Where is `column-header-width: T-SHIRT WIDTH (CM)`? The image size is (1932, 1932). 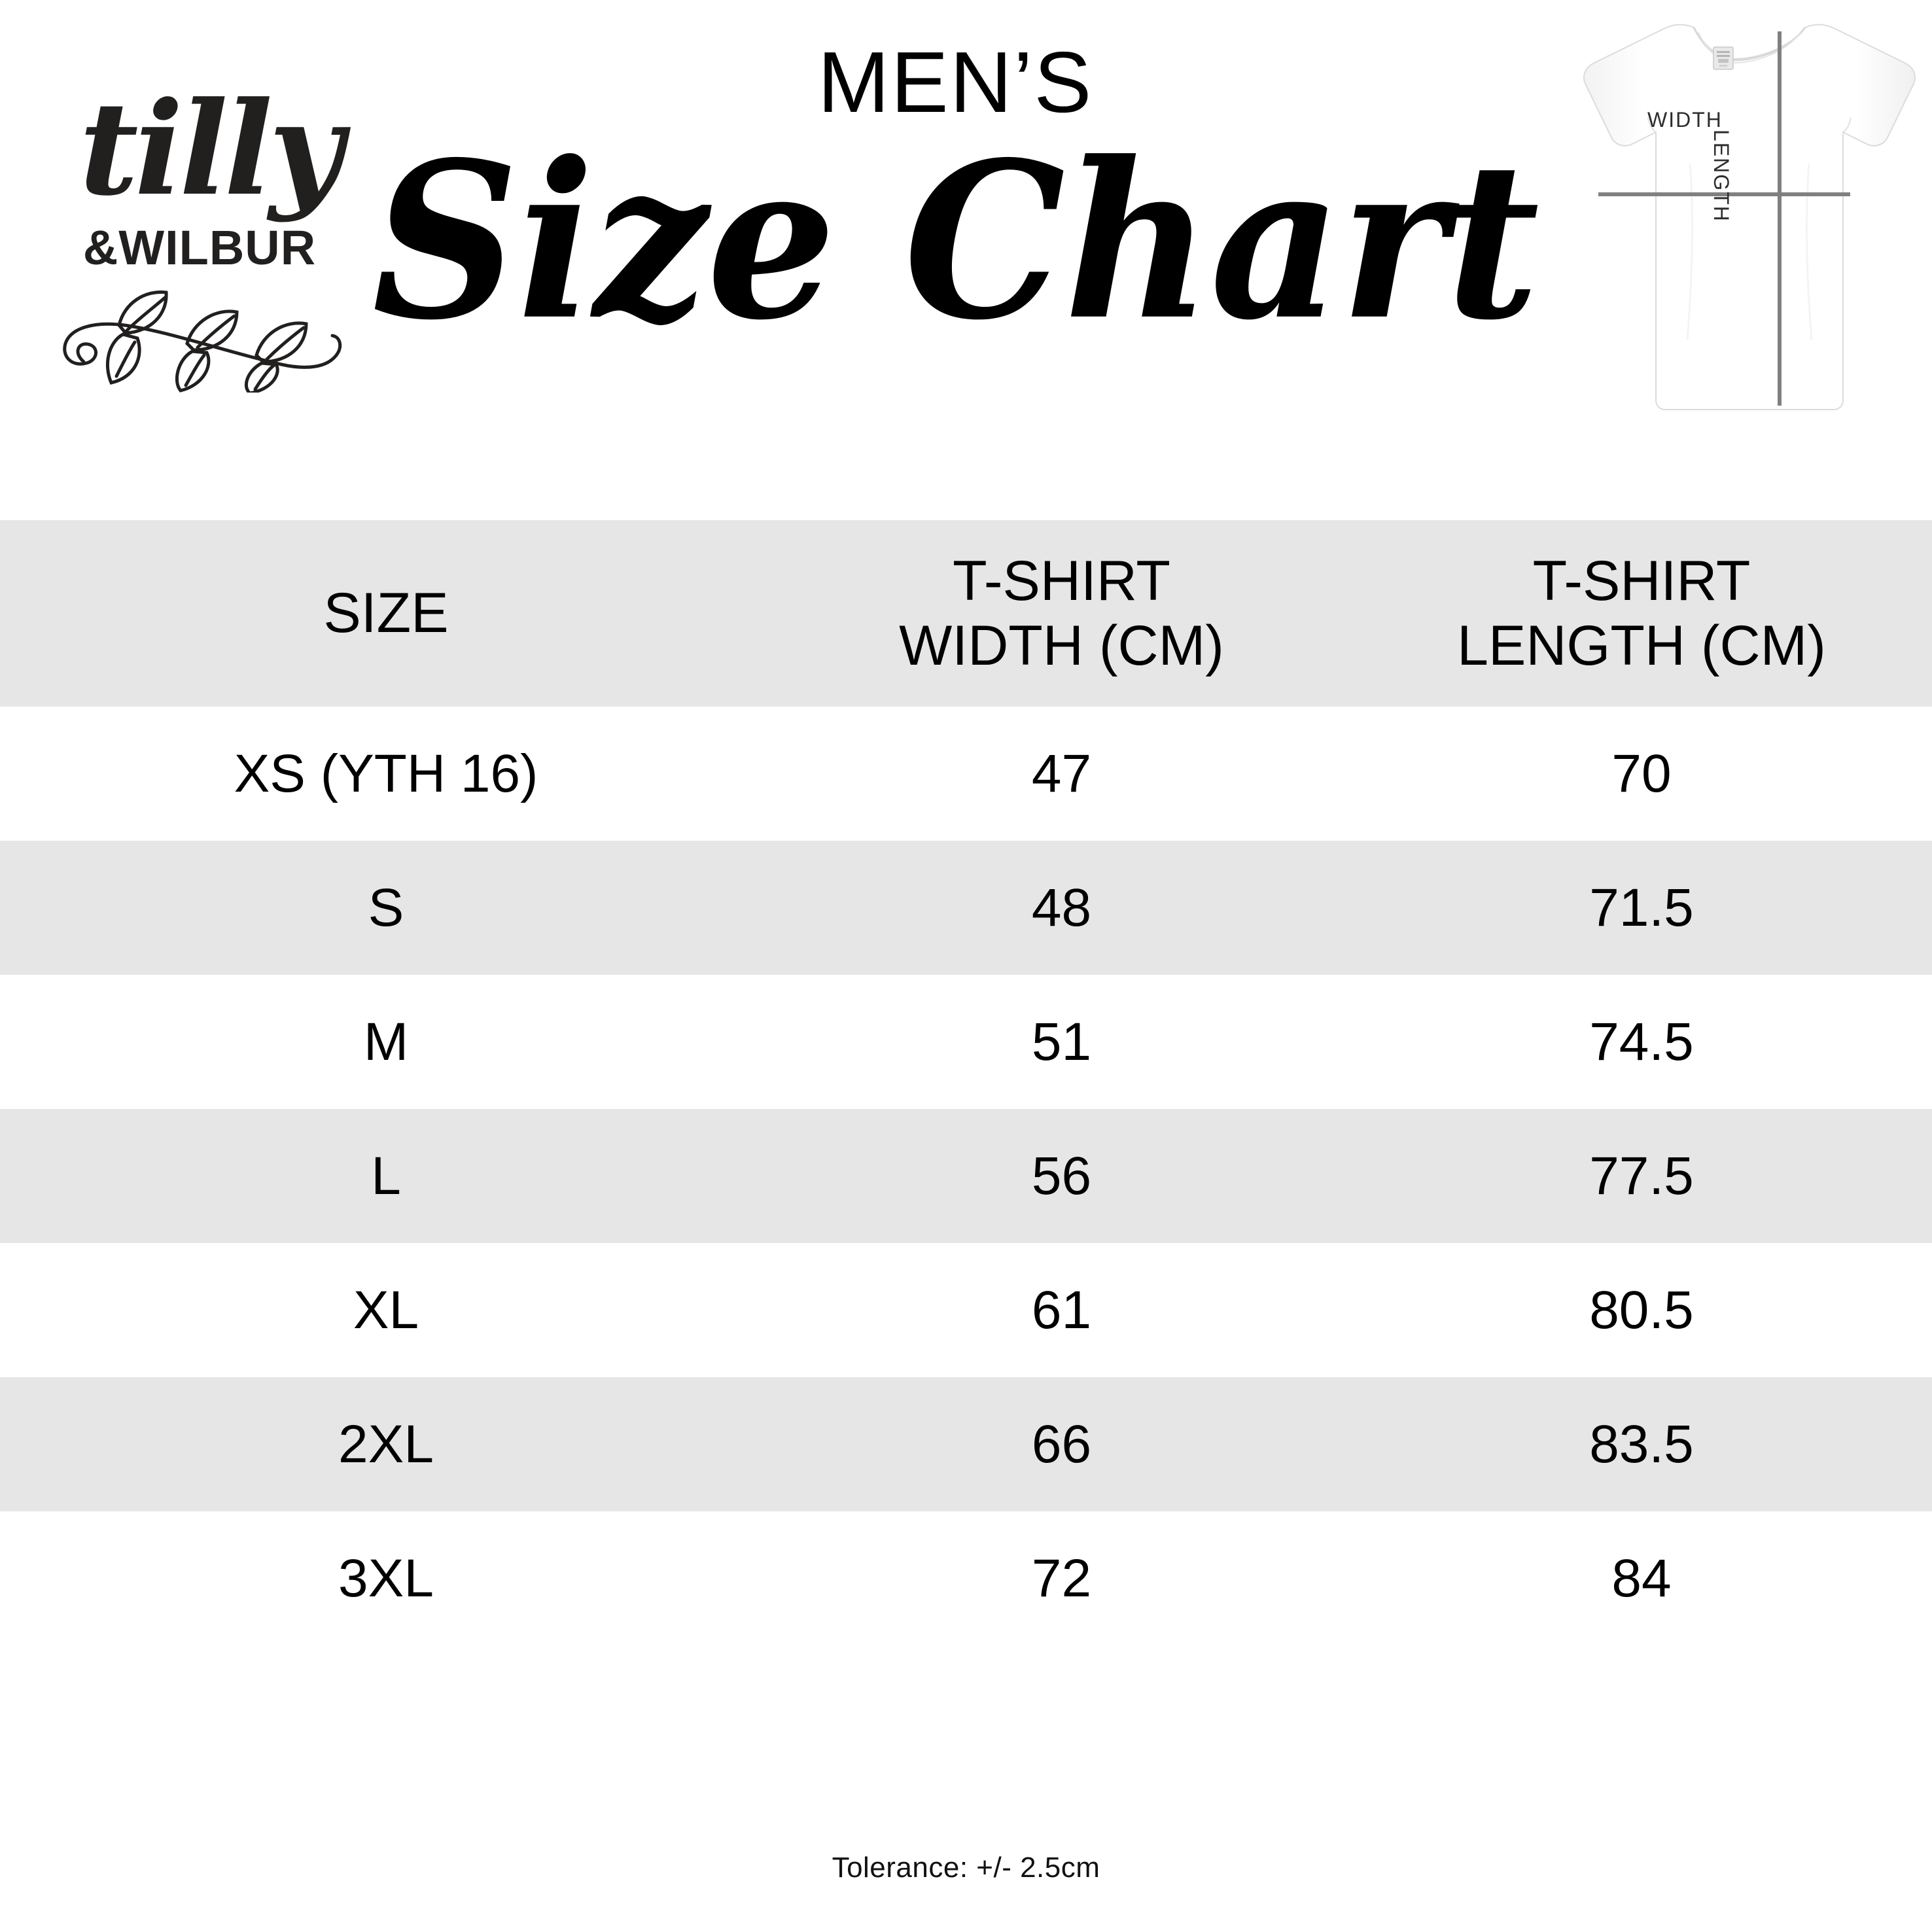
column-header-width: T-SHIRT WIDTH (CM) is located at coordinates (1061, 613).